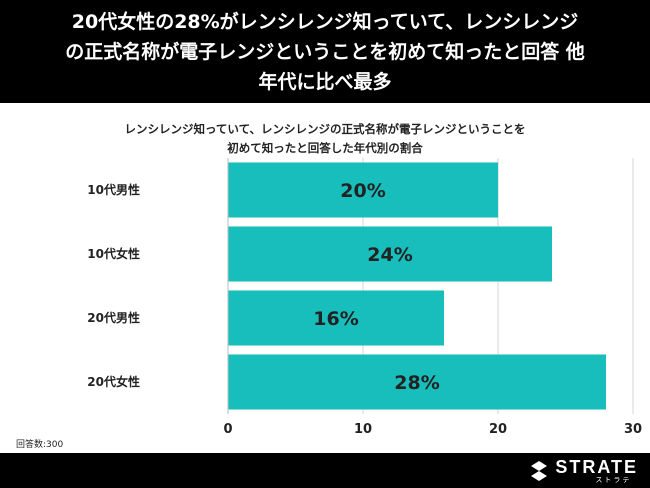  What do you see at coordinates (633, 429) in the screenshot?
I see `x-tick-label: 30` at bounding box center [633, 429].